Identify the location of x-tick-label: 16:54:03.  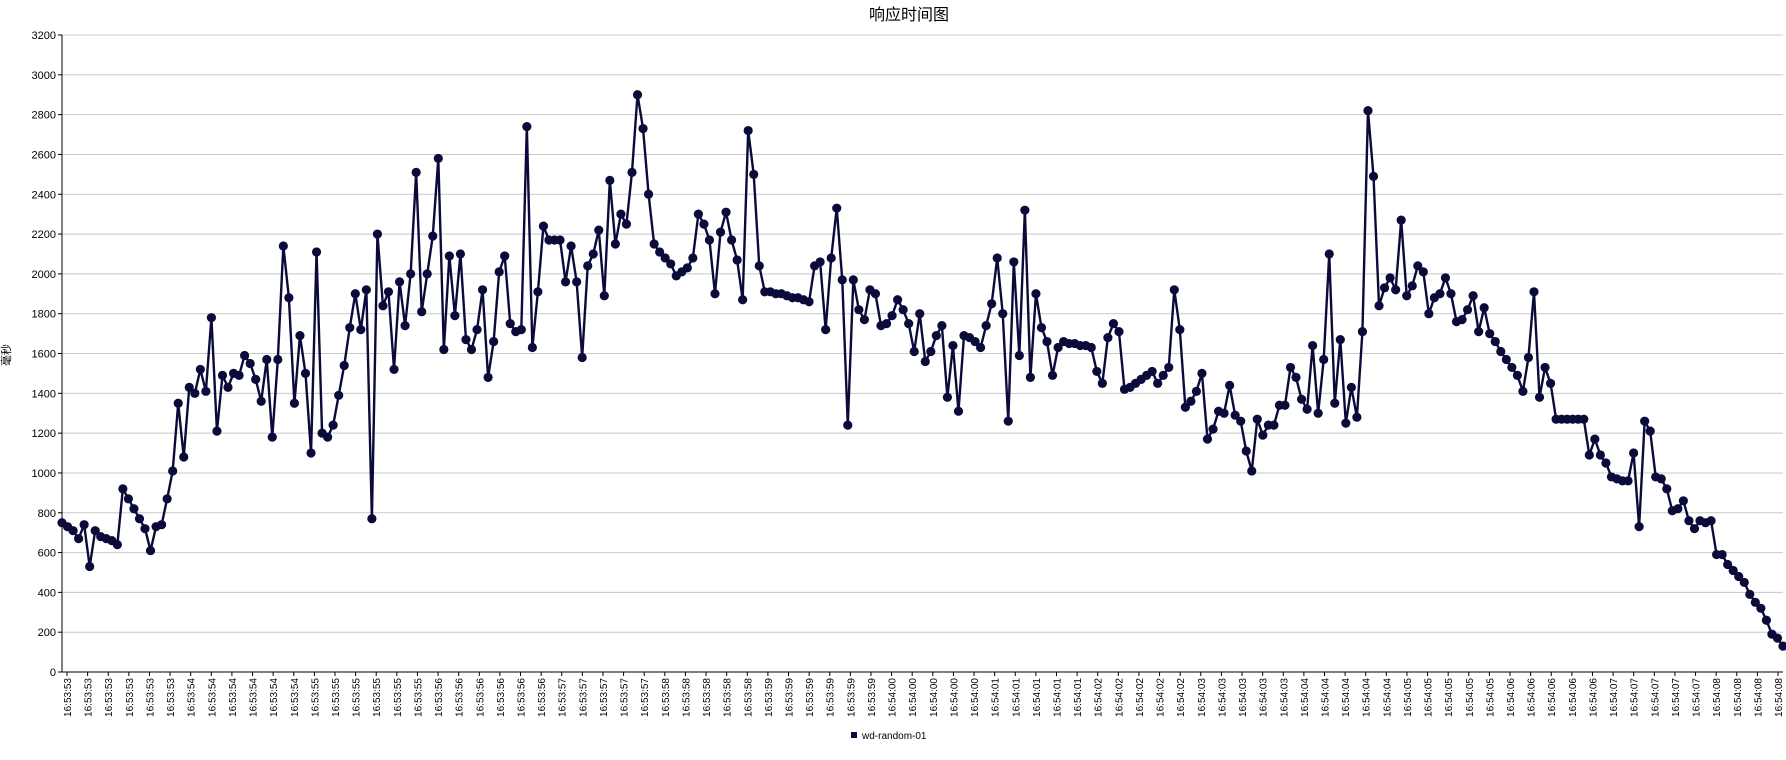
(1264, 697).